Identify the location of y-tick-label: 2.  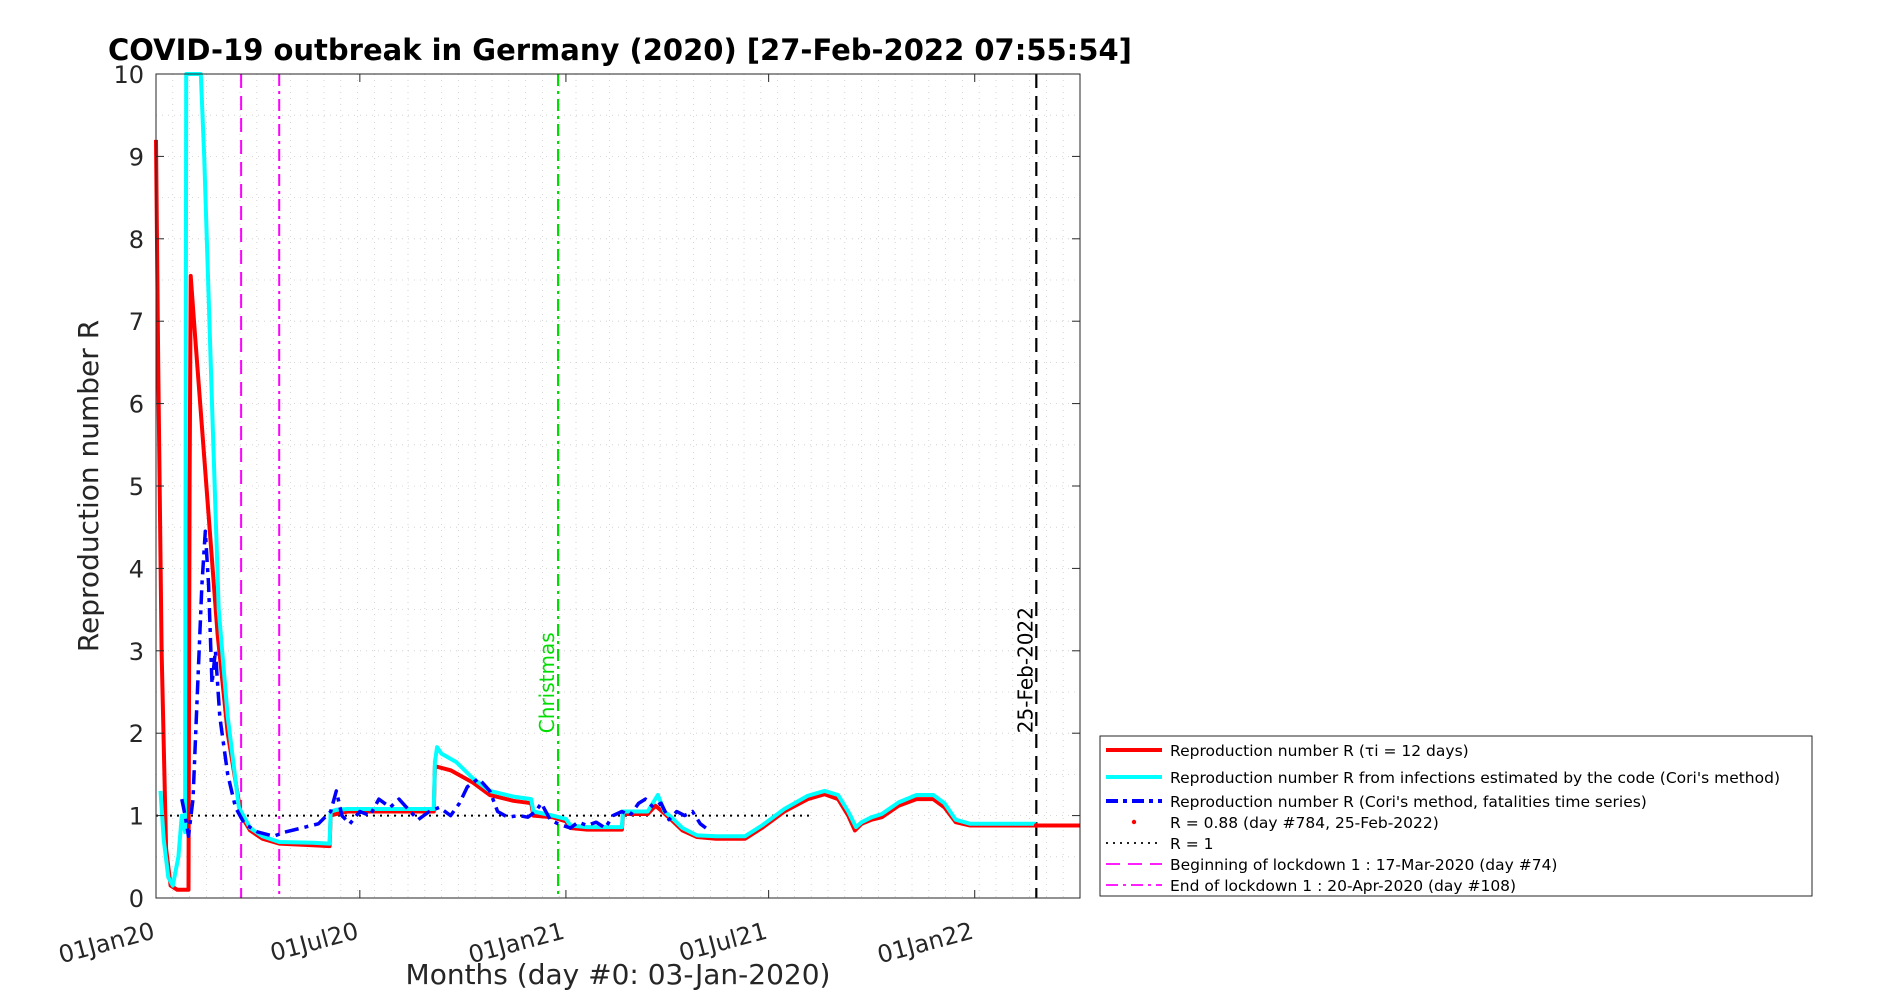
(136, 734).